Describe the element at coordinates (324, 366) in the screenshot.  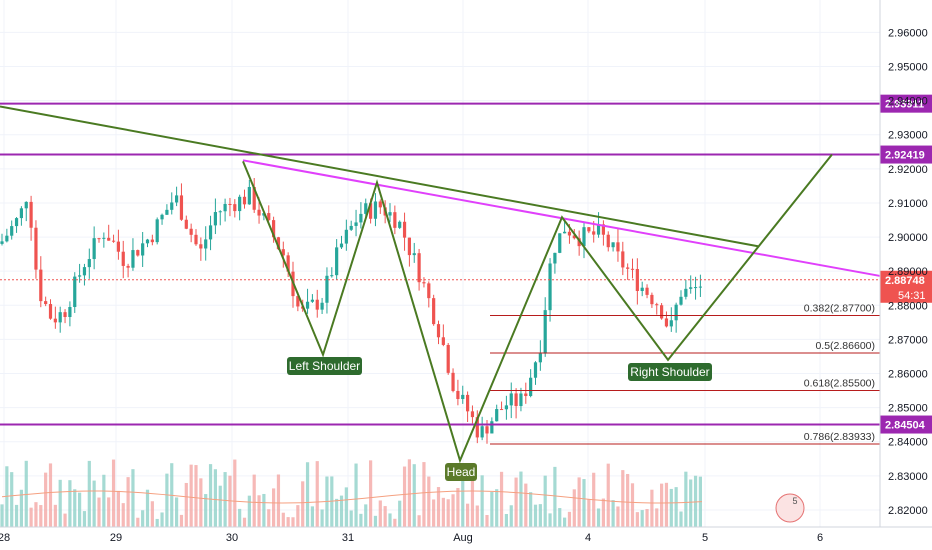
I see `annotation-label: Left Shoulder` at that location.